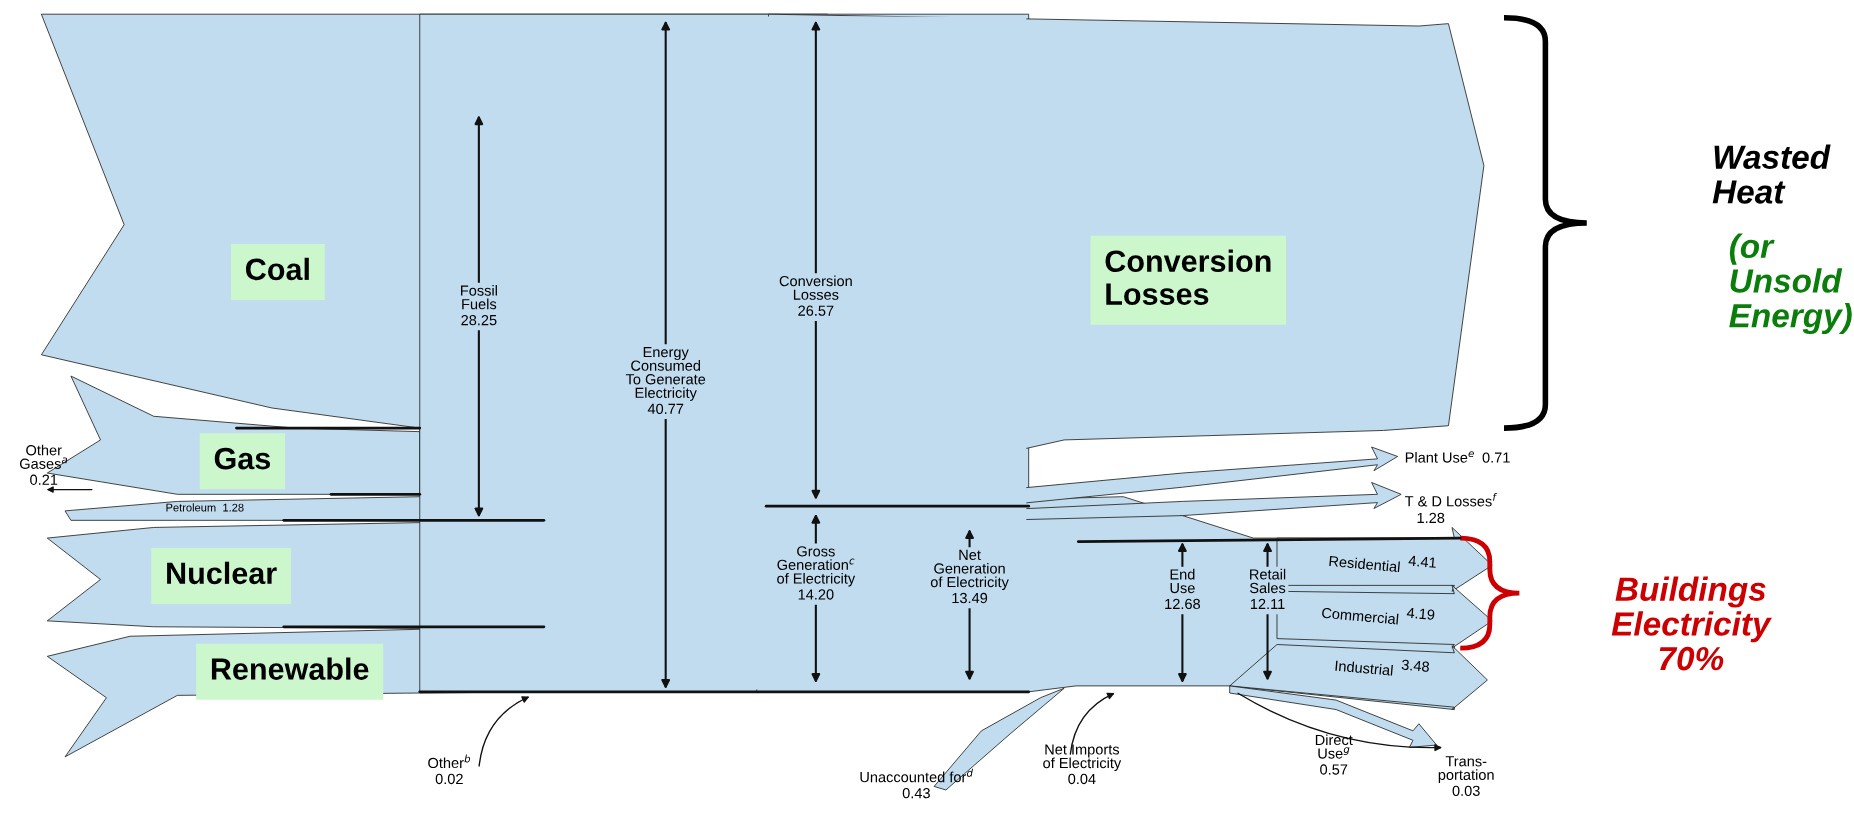  What do you see at coordinates (277, 269) in the screenshot?
I see `text: Coal` at bounding box center [277, 269].